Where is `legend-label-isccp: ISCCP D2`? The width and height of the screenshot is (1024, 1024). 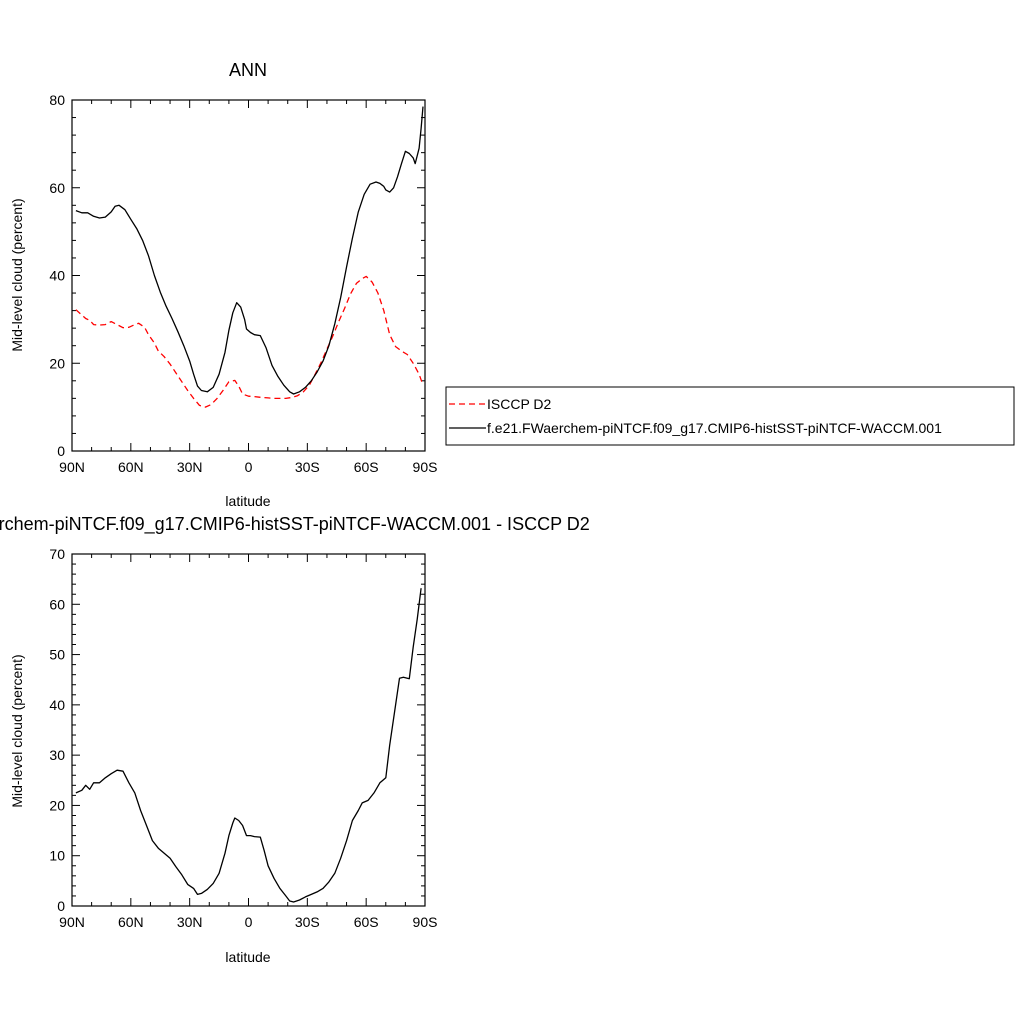
legend-label-isccp: ISCCP D2 is located at coordinates (519, 404).